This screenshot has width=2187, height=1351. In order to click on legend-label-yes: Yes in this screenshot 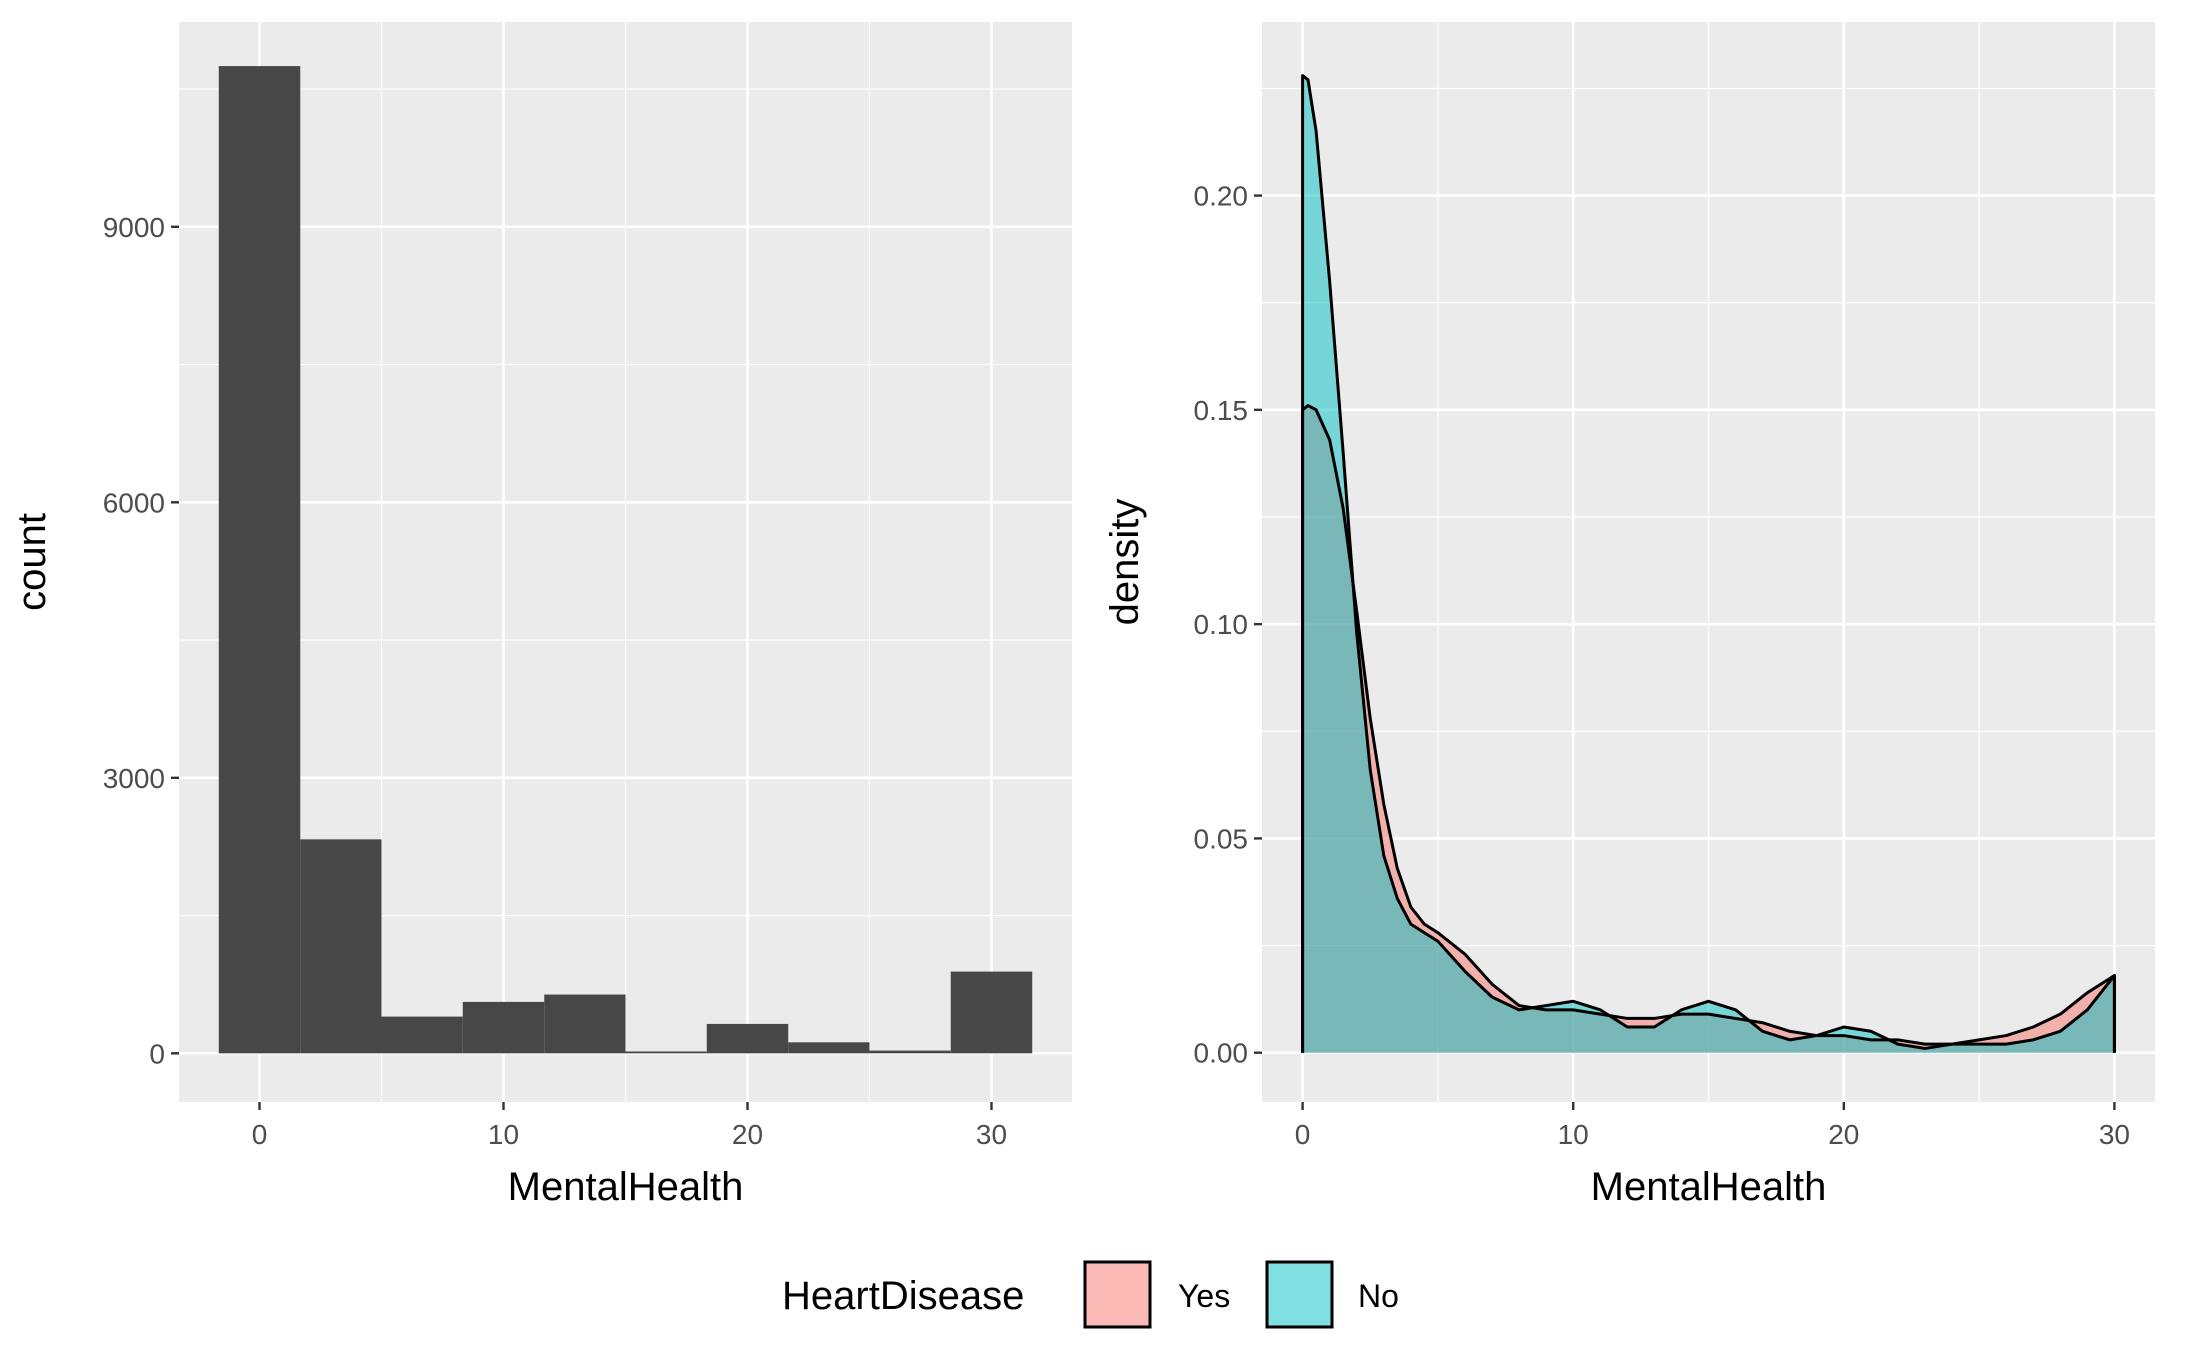, I will do `click(1204, 1296)`.